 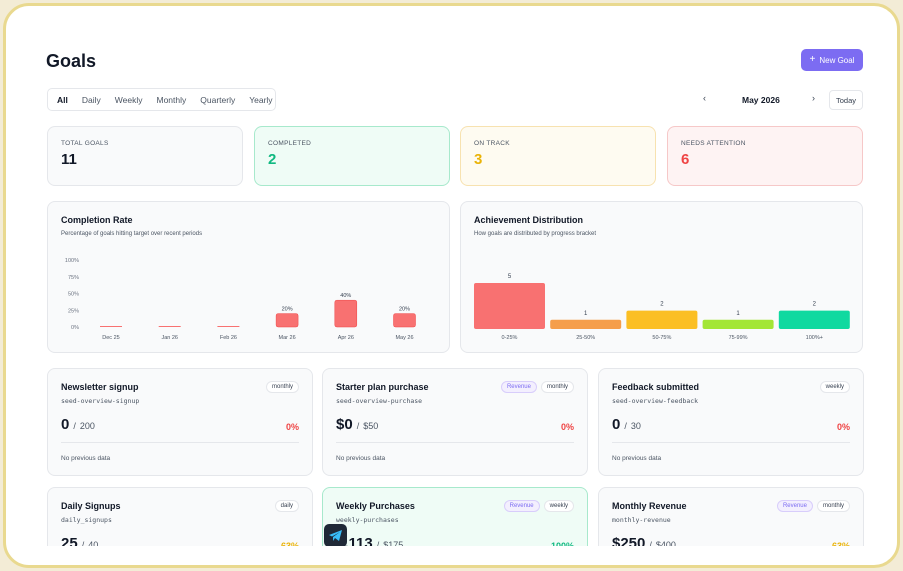 What do you see at coordinates (738, 338) in the screenshot?
I see `x-tick-label: 75-99%` at bounding box center [738, 338].